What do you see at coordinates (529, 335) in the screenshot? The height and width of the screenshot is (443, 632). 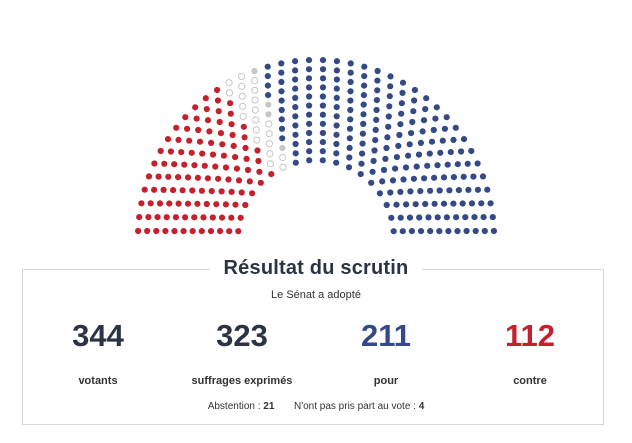 I see `stat-contre-value: 112` at bounding box center [529, 335].